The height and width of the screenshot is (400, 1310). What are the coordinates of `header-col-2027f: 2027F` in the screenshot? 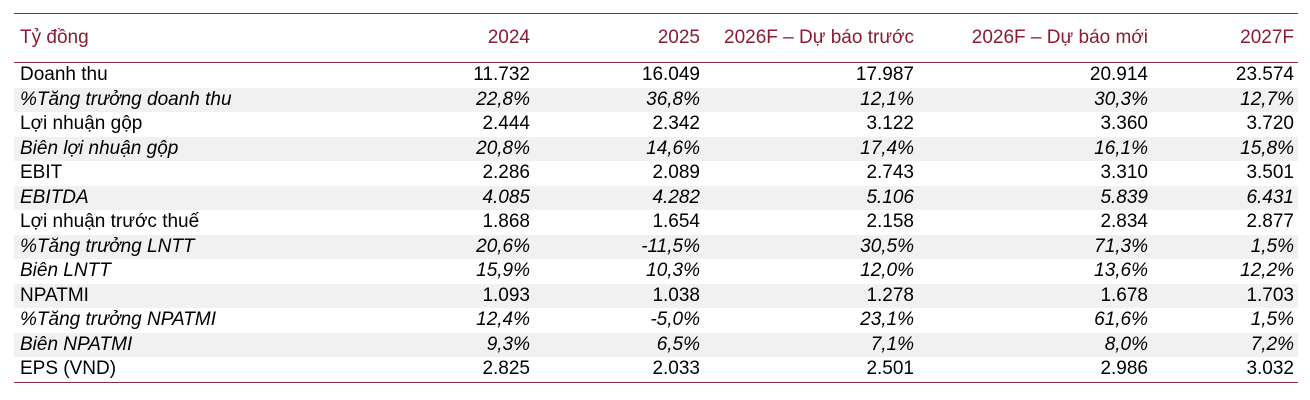 It's located at (1267, 37).